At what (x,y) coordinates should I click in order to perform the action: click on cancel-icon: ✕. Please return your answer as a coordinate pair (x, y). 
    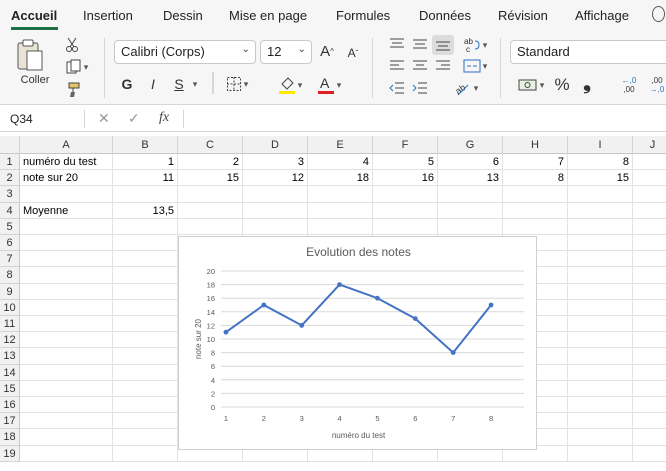
    Looking at the image, I should click on (104, 118).